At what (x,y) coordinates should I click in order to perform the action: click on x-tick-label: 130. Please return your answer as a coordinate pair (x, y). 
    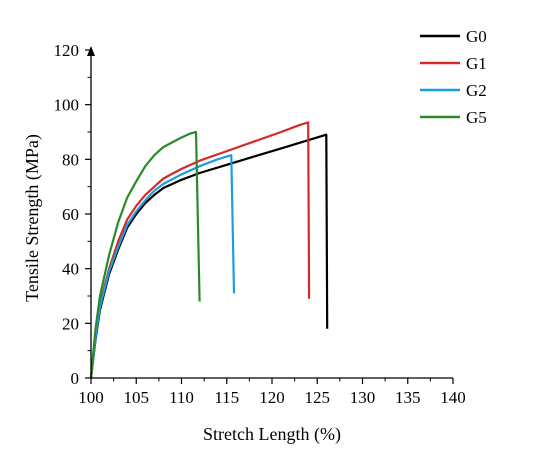
    Looking at the image, I should click on (363, 397).